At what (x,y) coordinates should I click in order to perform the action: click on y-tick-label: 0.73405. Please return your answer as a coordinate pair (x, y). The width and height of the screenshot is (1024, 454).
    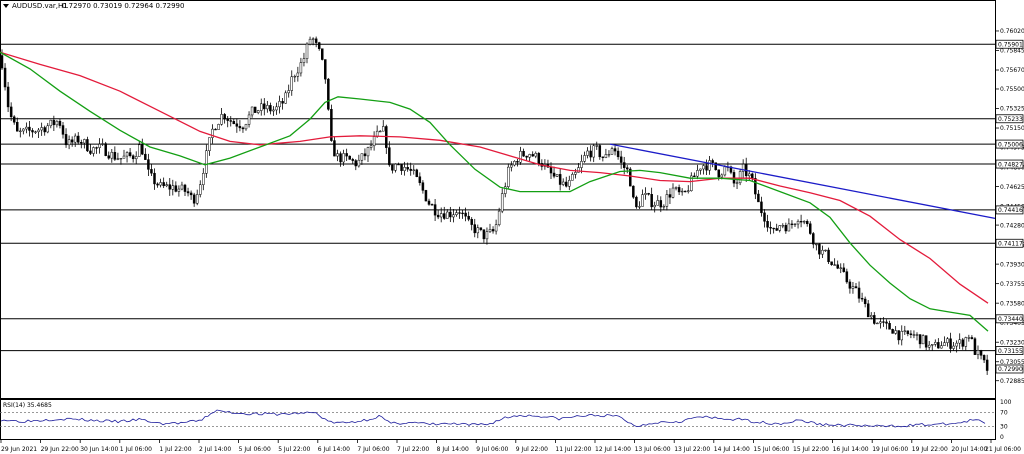
    Looking at the image, I should click on (1012, 323).